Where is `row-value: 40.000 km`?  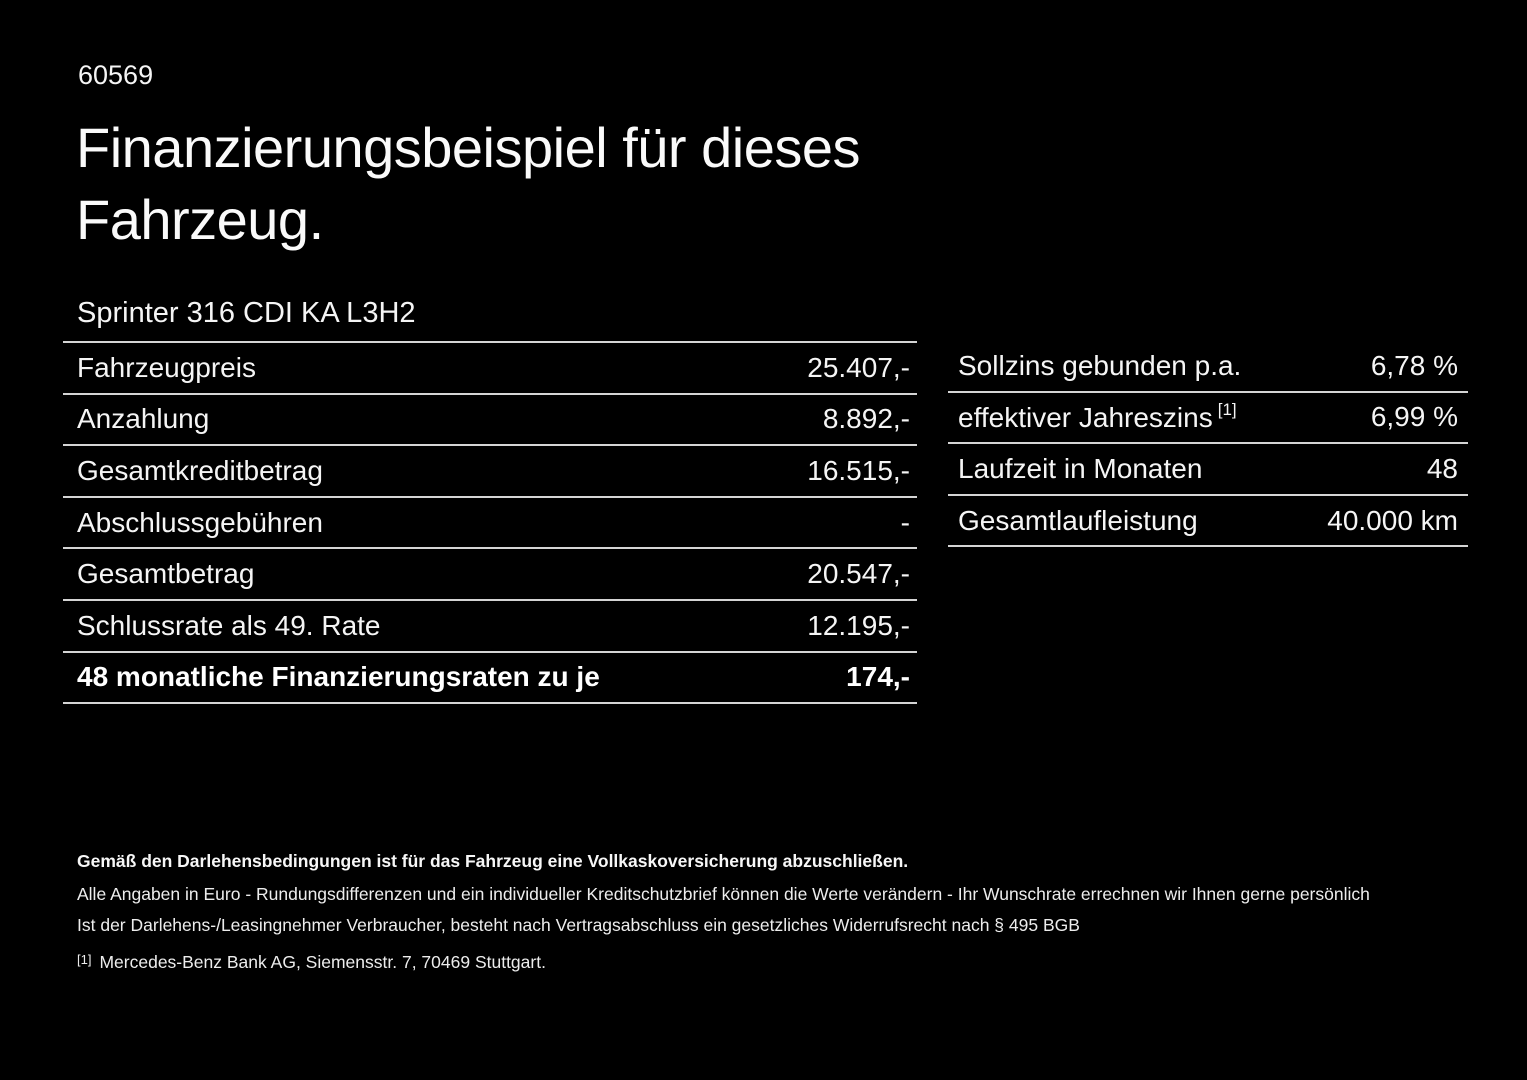
row-value: 40.000 km is located at coordinates (1392, 520).